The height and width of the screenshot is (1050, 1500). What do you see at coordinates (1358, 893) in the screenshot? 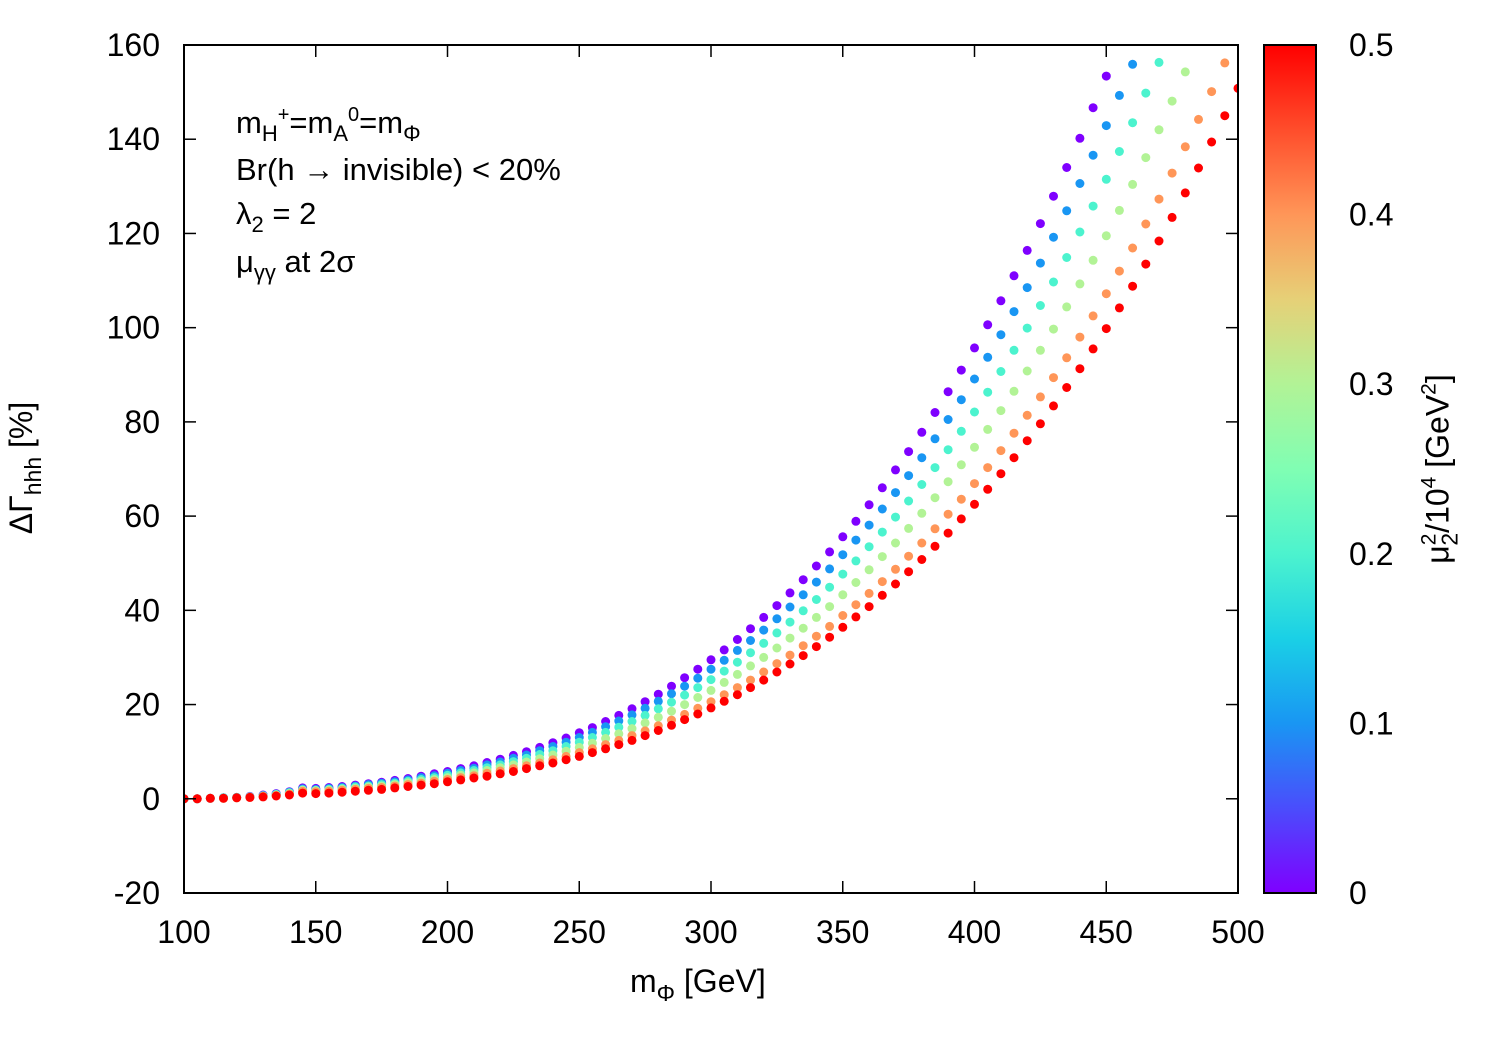
I see `colorbar-tick-label: 0` at bounding box center [1358, 893].